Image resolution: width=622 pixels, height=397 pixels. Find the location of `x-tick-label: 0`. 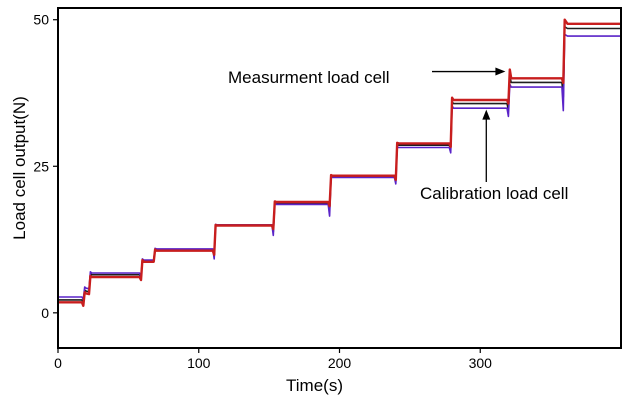

x-tick-label: 0 is located at coordinates (58, 363).